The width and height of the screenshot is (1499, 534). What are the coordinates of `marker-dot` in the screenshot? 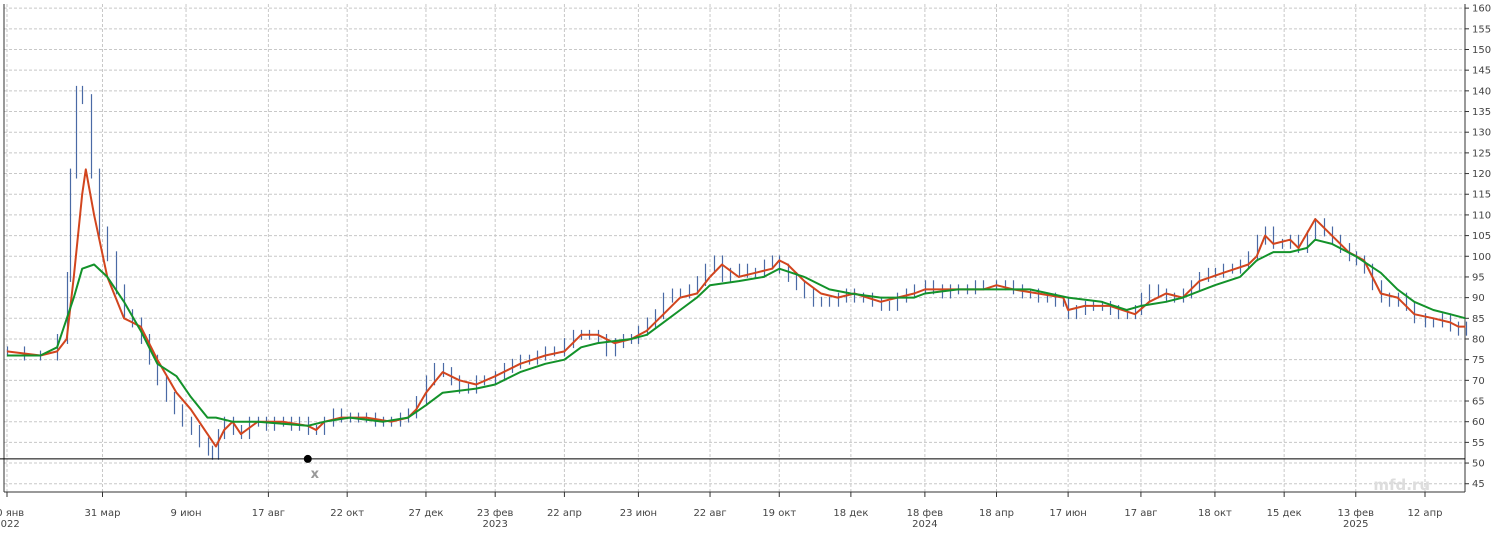 It's located at (307, 458).